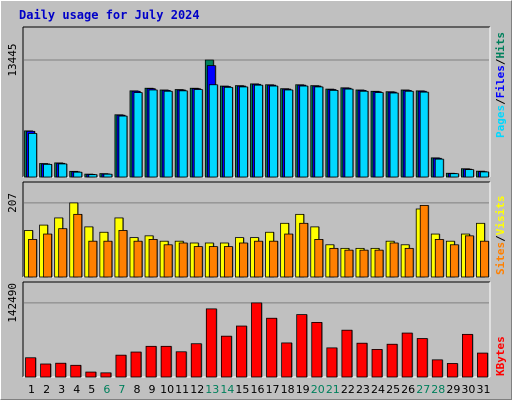 Image resolution: width=512 pixels, height=400 pixels. What do you see at coordinates (348, 389) in the screenshot?
I see `x-tick-label: 22` at bounding box center [348, 389].